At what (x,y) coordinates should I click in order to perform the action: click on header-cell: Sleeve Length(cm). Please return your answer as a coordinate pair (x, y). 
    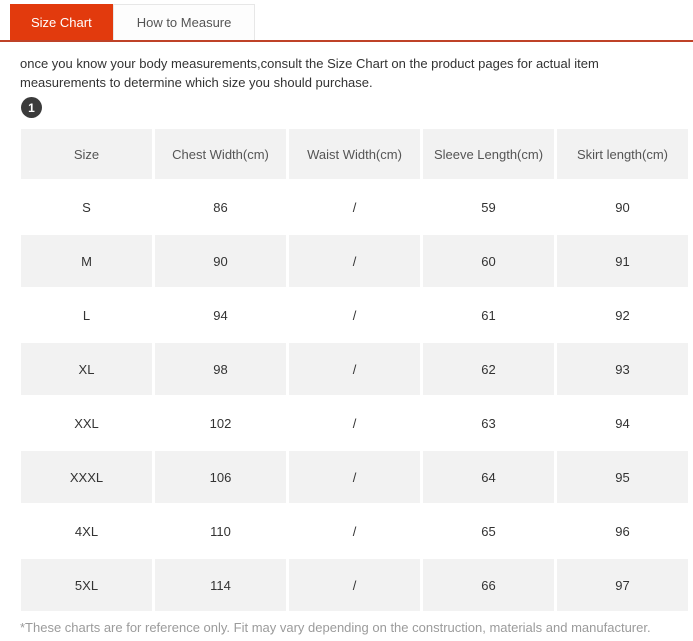
    Looking at the image, I should click on (488, 154).